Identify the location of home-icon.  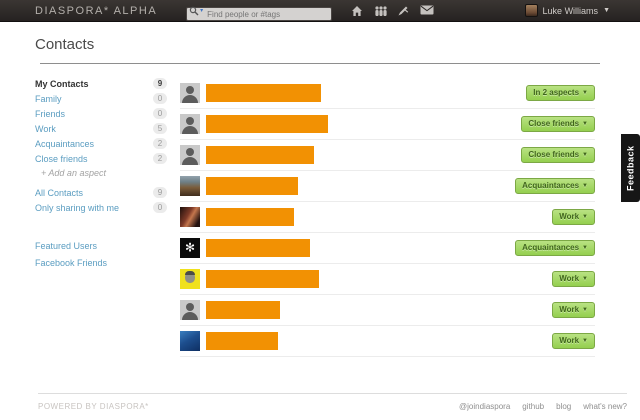
(357, 11).